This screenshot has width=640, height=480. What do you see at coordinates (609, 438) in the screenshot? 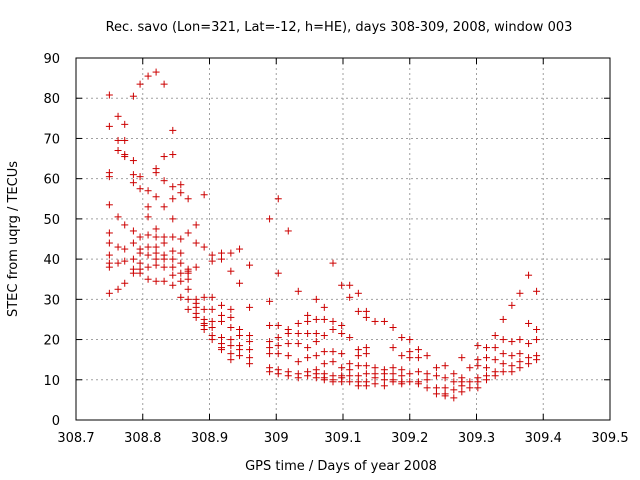
I see `x-tick-label: 309.5` at bounding box center [609, 438].